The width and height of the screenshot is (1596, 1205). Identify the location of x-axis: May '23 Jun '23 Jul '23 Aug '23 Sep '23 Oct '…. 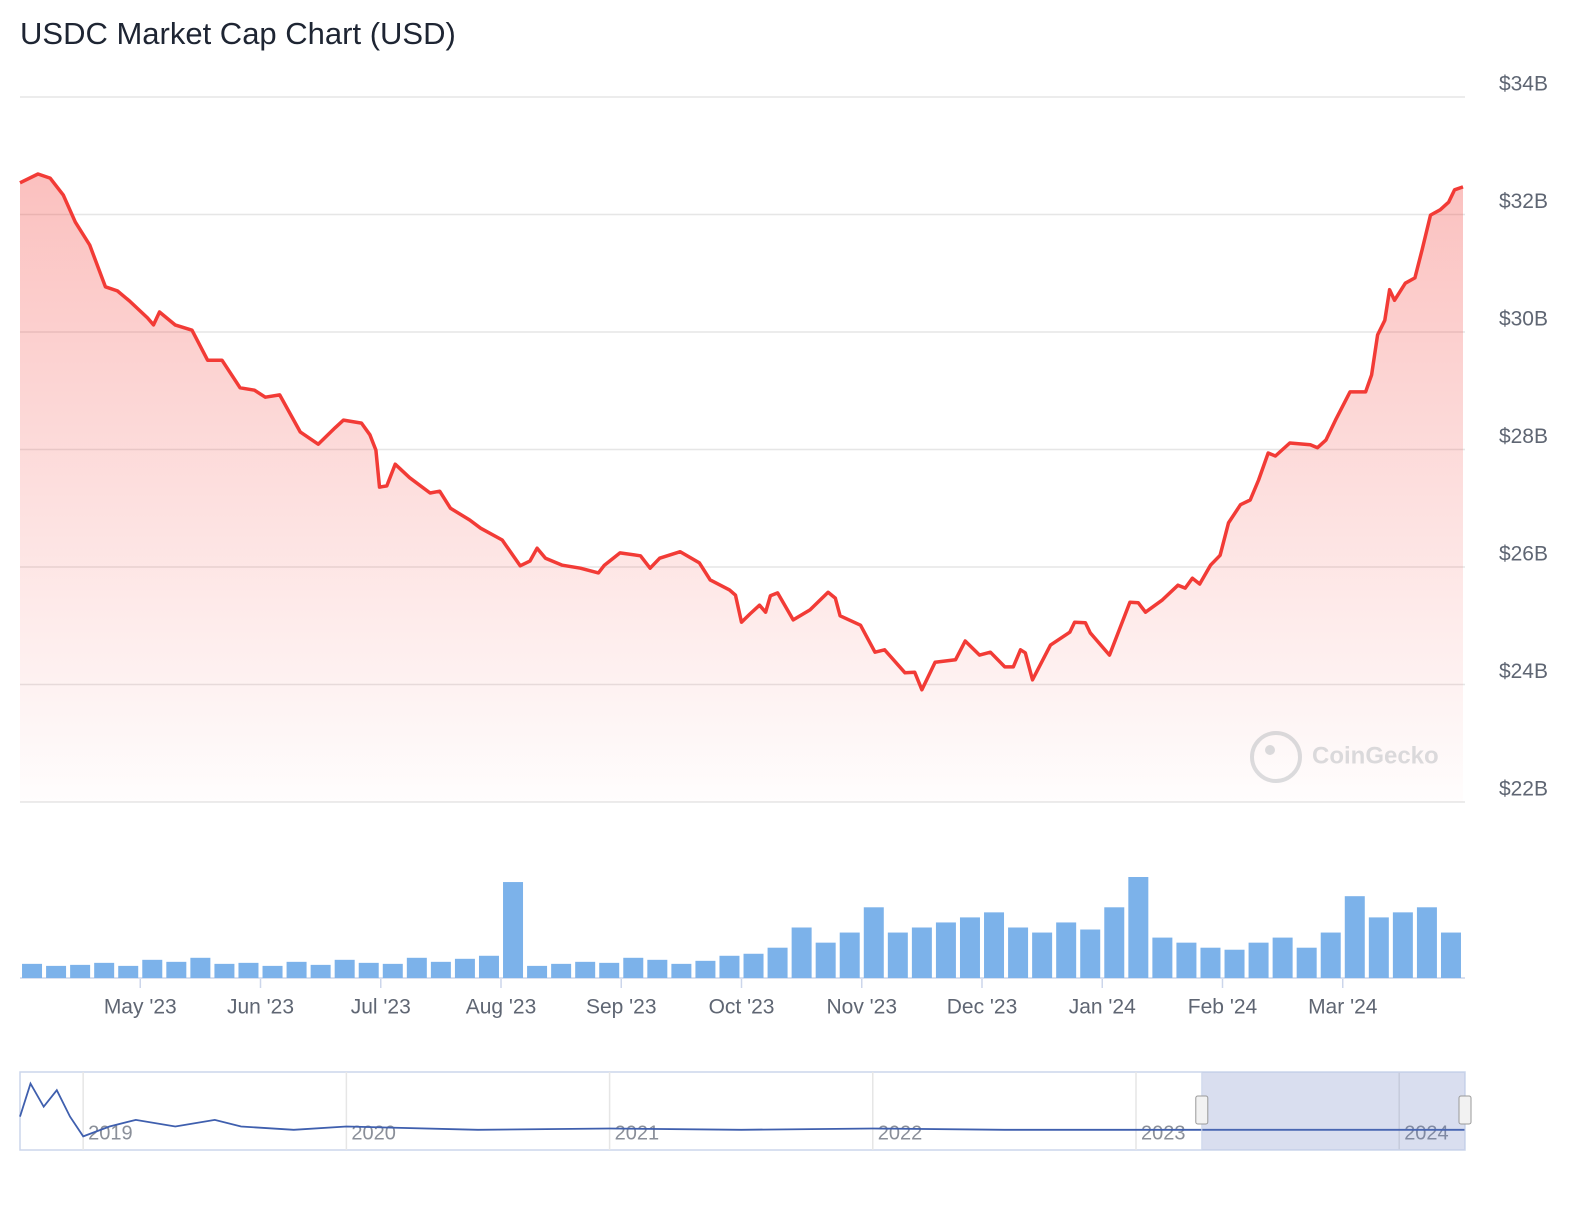
(741, 999).